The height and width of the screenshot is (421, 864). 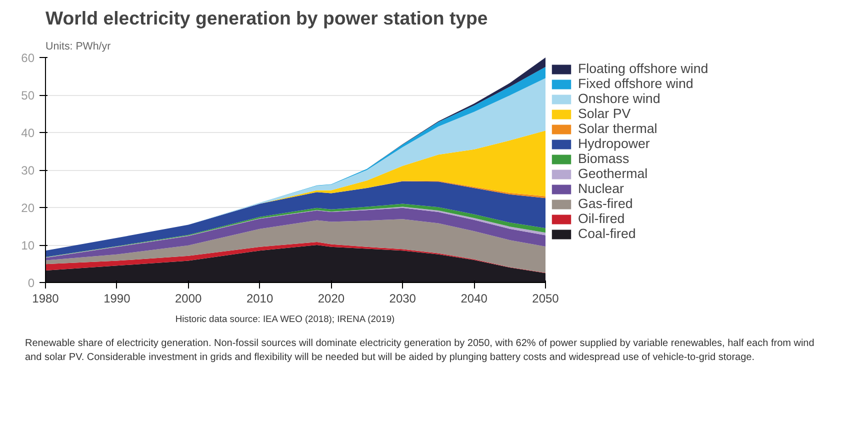 I want to click on legend-label: Onshore wind, so click(x=619, y=98).